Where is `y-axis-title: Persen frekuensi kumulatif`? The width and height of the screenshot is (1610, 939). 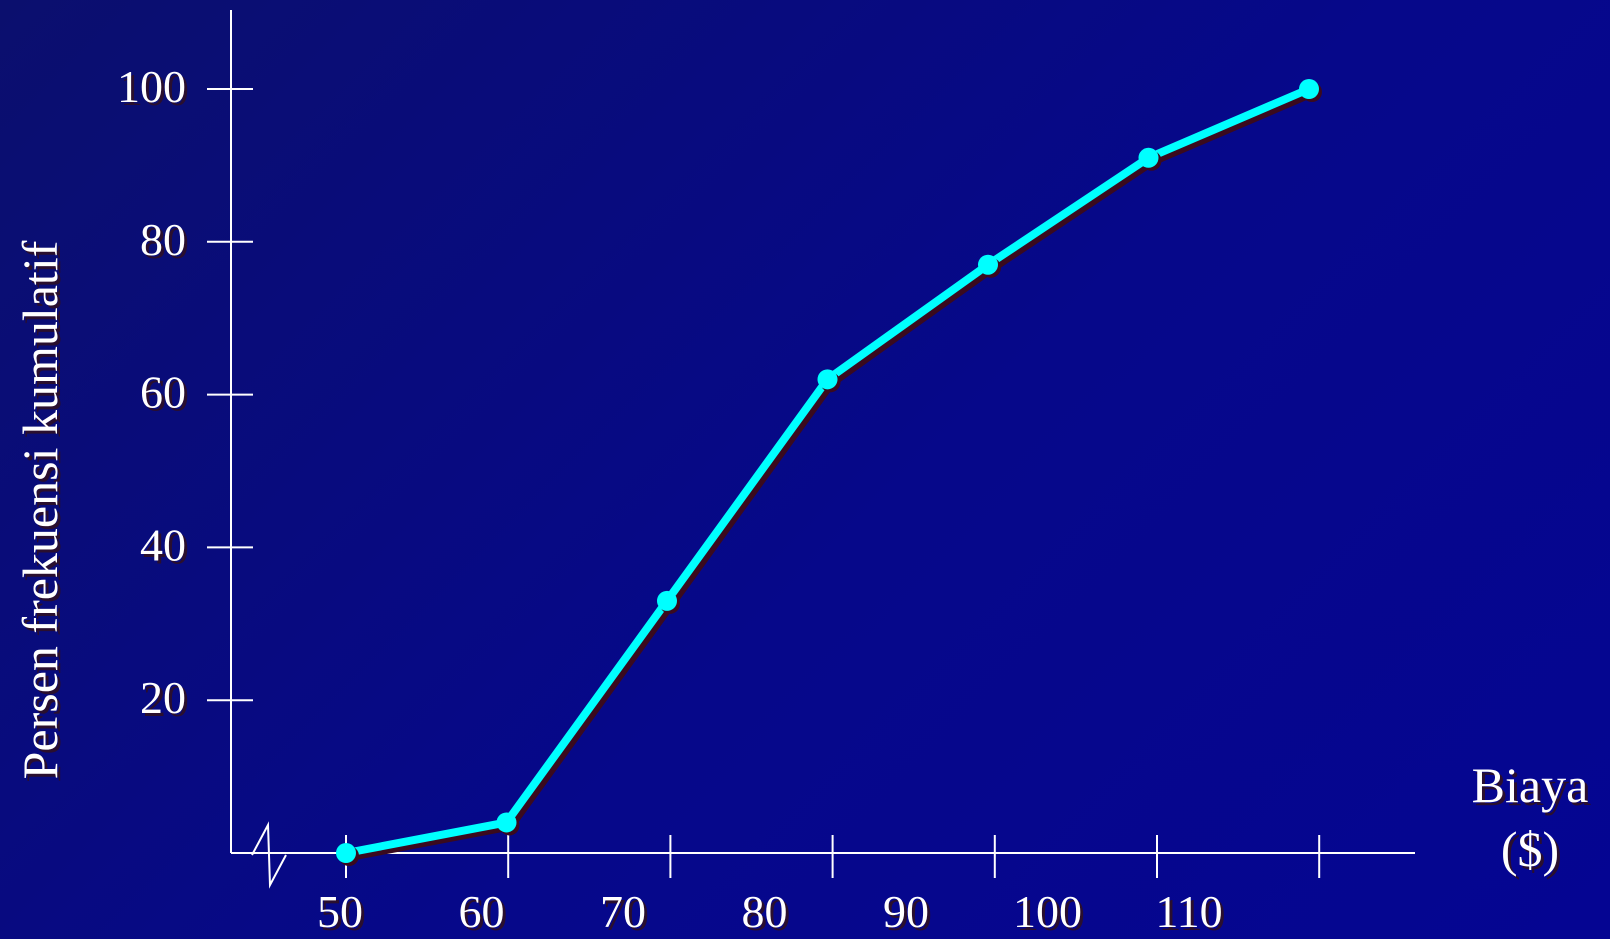 y-axis-title: Persen frekuensi kumulatif is located at coordinates (40, 509).